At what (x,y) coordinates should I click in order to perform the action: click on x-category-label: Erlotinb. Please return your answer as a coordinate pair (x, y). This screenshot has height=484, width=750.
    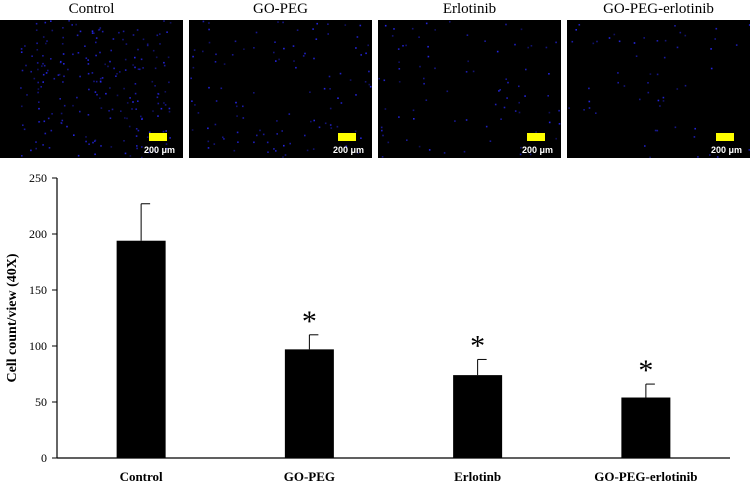
    Looking at the image, I should click on (477, 476).